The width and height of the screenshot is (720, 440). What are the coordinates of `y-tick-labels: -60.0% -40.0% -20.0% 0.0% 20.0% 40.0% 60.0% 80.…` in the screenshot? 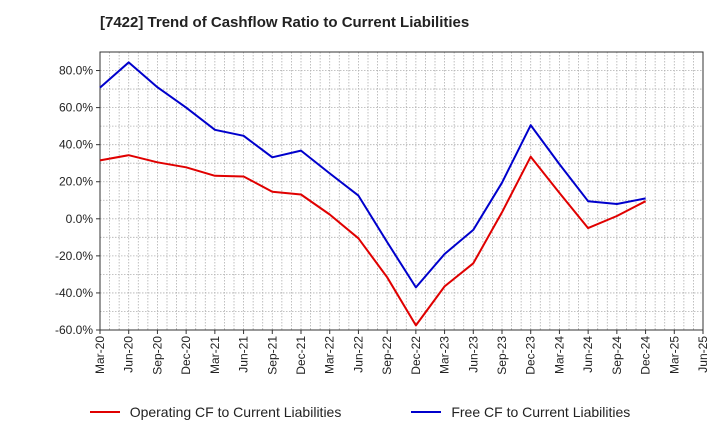 It's located at (74, 200).